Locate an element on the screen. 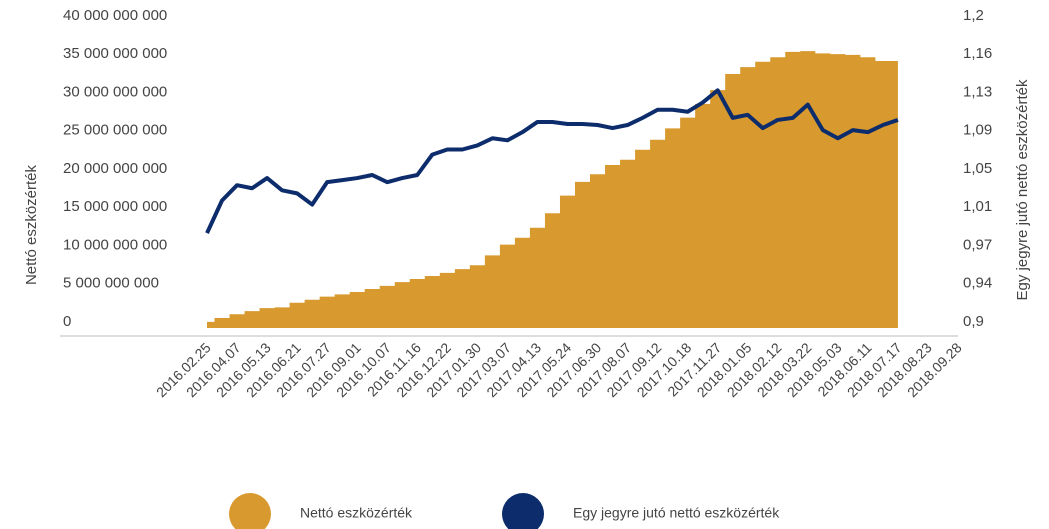 This screenshot has width=1049, height=529. y2-tick-label: 1,09 is located at coordinates (977, 130).